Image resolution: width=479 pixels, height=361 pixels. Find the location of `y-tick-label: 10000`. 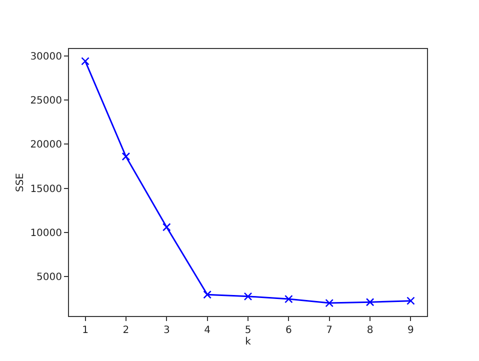

y-tick-label: 10000 is located at coordinates (46, 233).